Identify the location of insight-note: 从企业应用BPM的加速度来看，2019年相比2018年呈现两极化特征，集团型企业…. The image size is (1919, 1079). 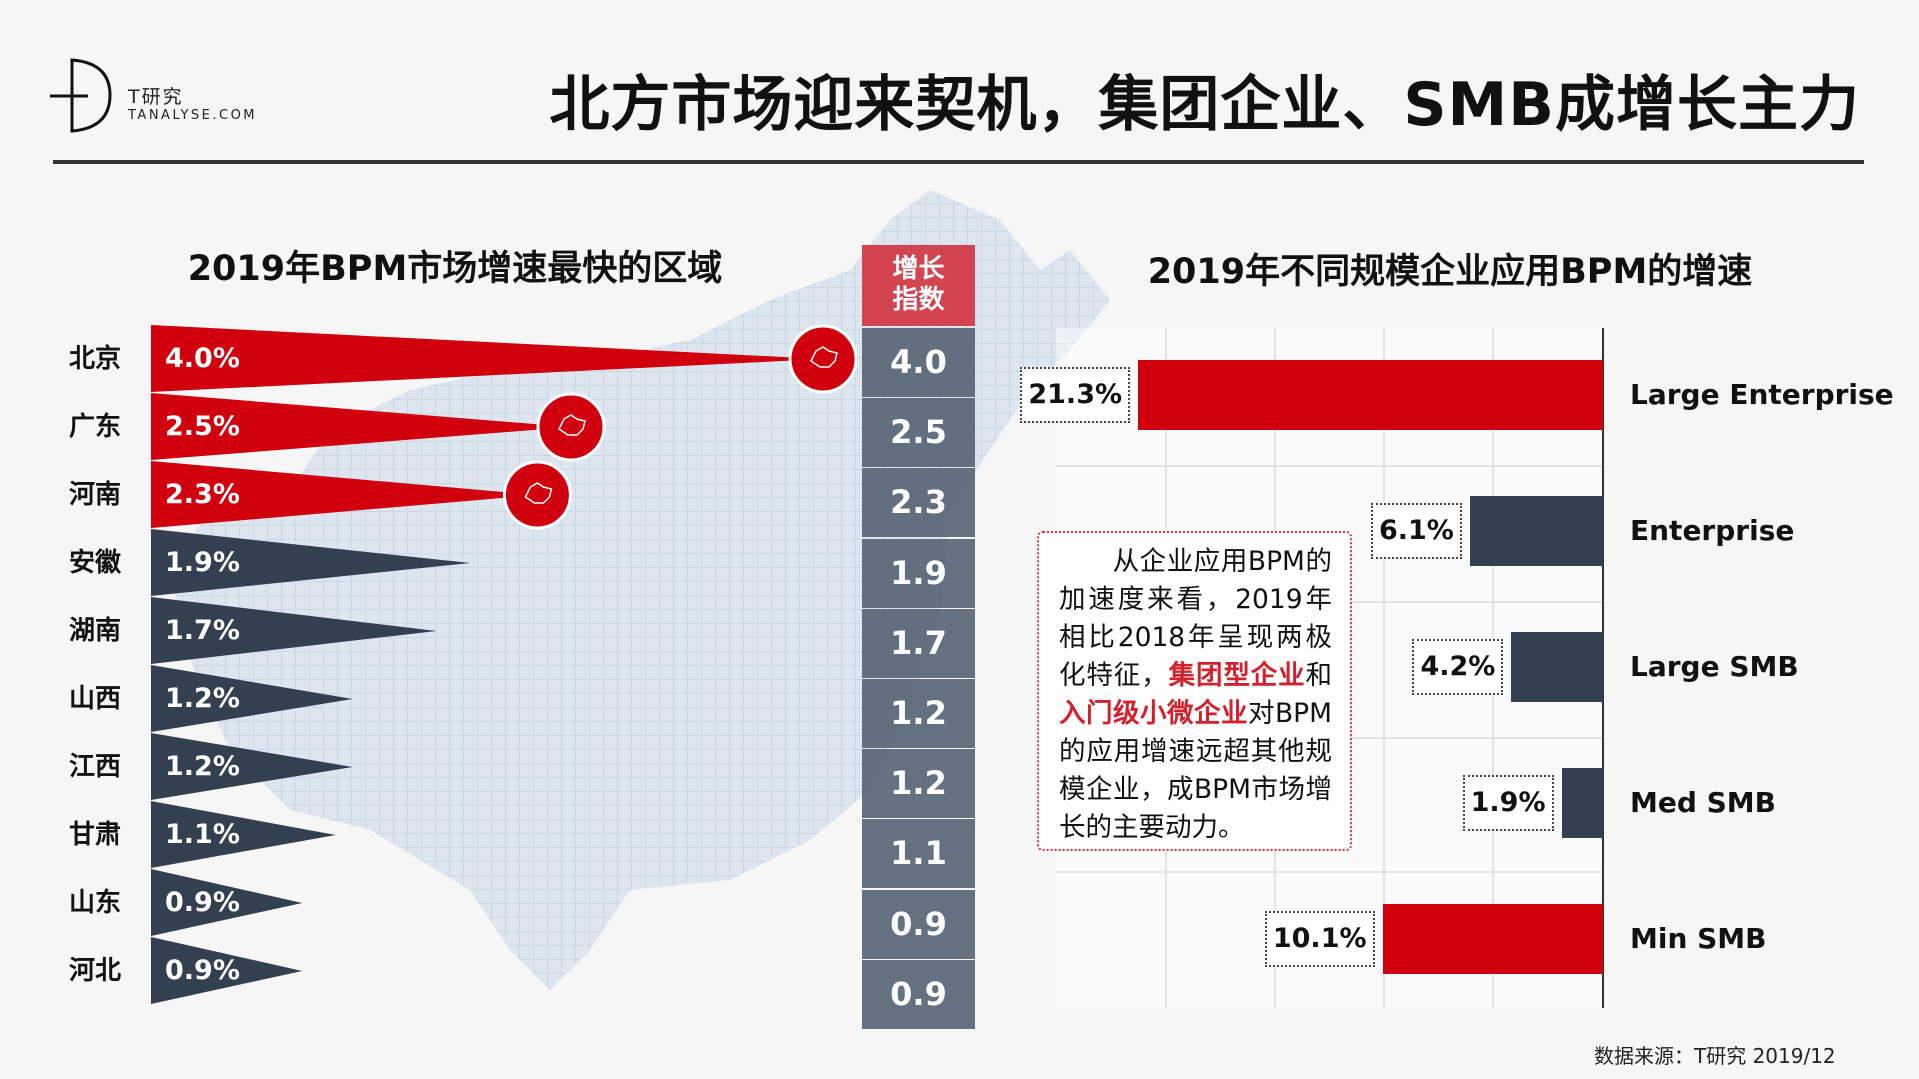
(1194, 691).